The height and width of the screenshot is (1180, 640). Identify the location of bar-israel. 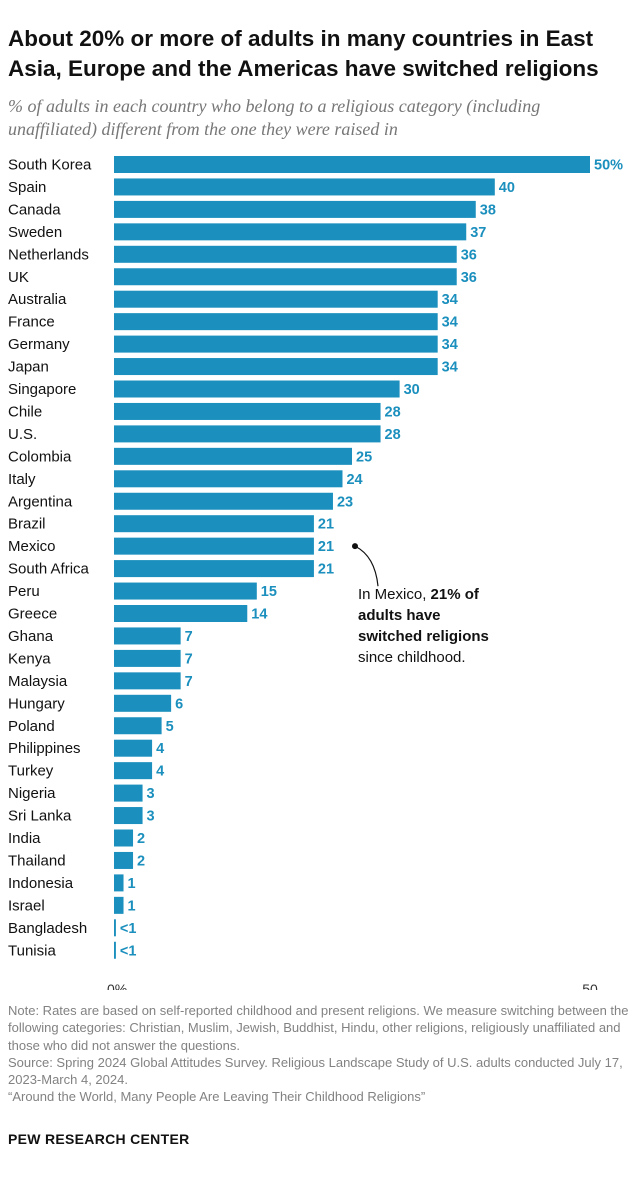
(119, 905).